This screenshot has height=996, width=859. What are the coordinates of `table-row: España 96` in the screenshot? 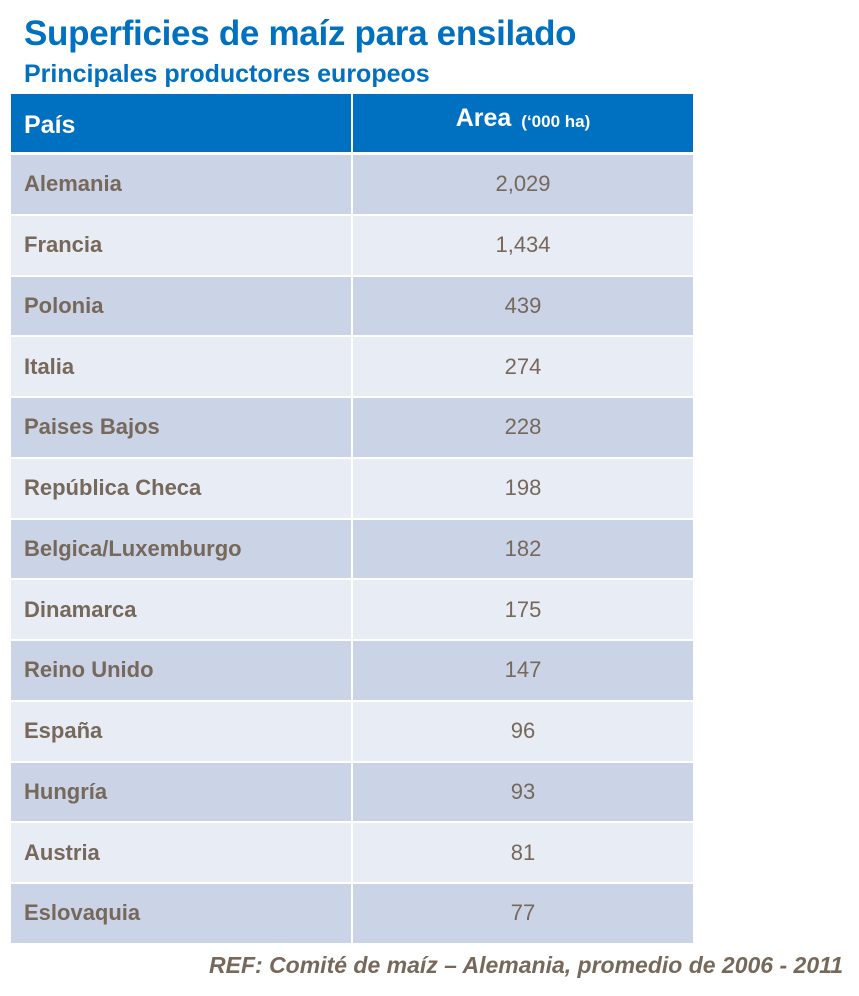 It's located at (352, 731).